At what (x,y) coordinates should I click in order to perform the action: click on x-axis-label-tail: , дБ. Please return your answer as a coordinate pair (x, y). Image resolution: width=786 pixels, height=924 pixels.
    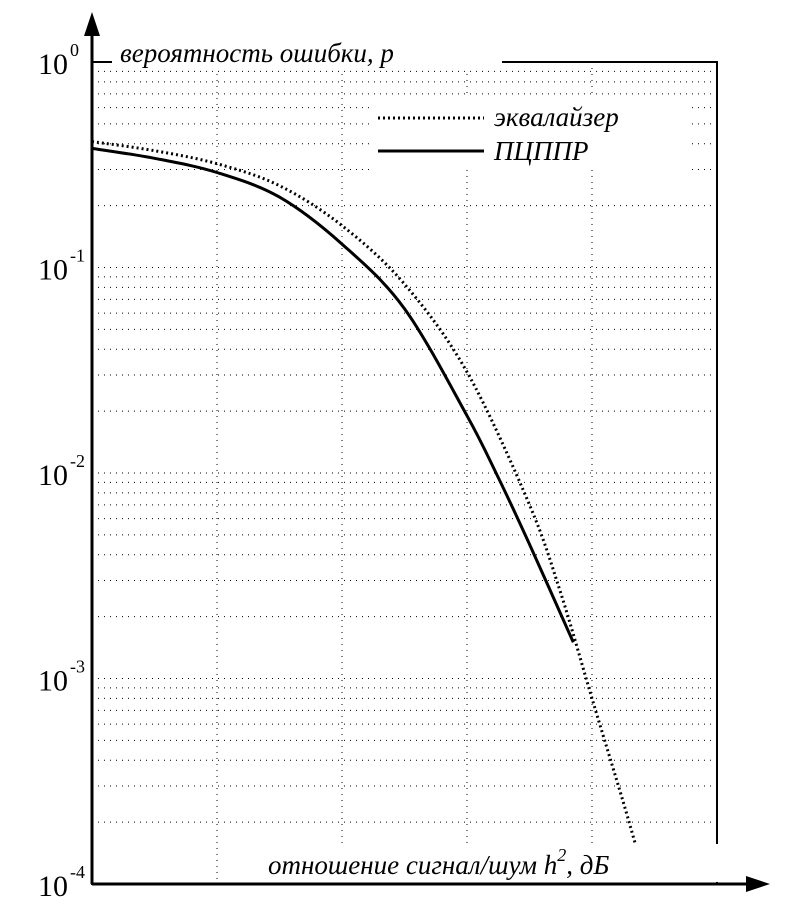
    Looking at the image, I should click on (587, 865).